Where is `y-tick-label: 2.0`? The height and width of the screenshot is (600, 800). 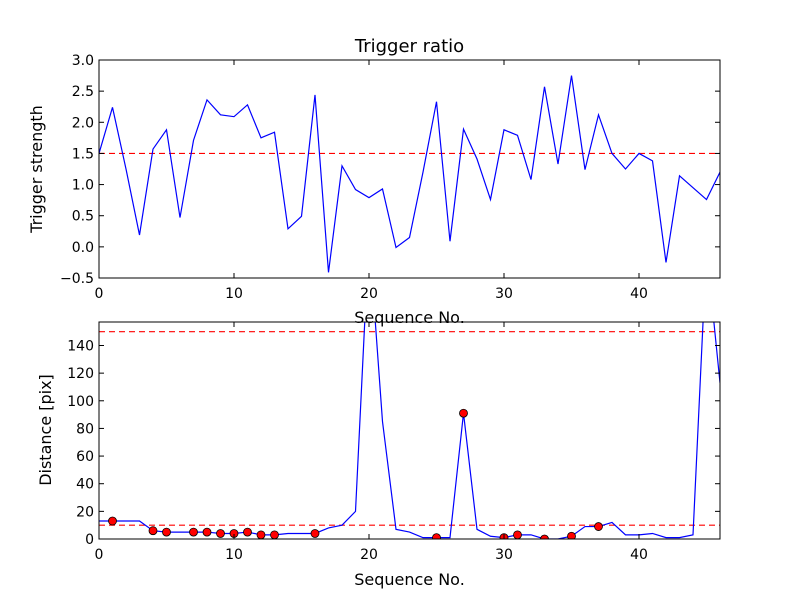
y-tick-label: 2.0 is located at coordinates (83, 123).